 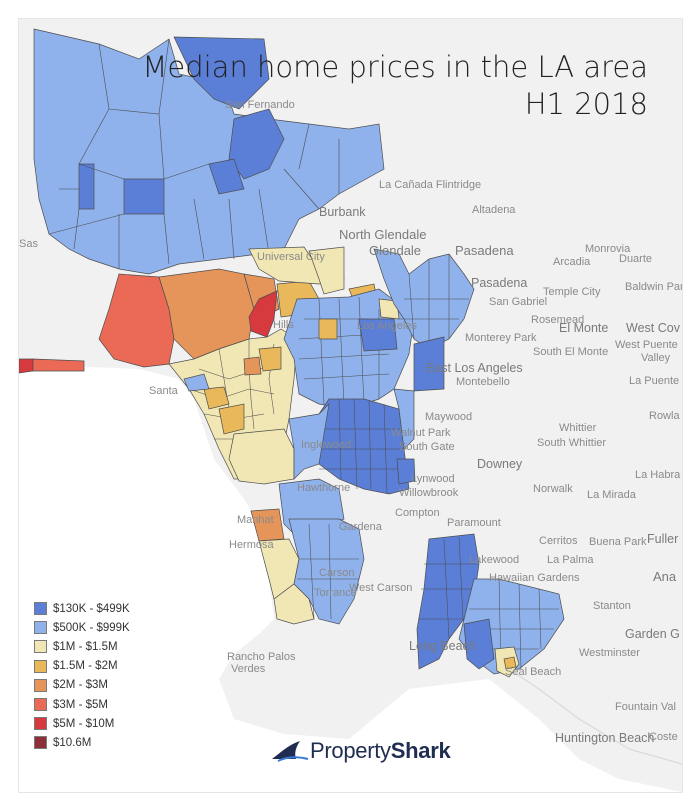 I want to click on place-label: La Mirada, so click(x=611, y=495).